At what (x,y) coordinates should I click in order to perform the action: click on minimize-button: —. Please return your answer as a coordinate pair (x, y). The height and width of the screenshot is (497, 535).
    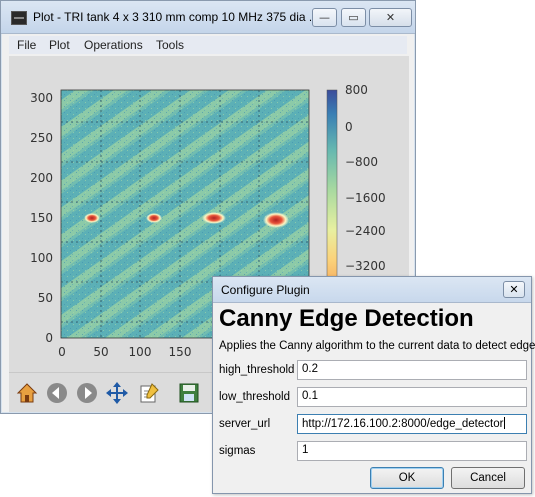
    Looking at the image, I should click on (324, 17).